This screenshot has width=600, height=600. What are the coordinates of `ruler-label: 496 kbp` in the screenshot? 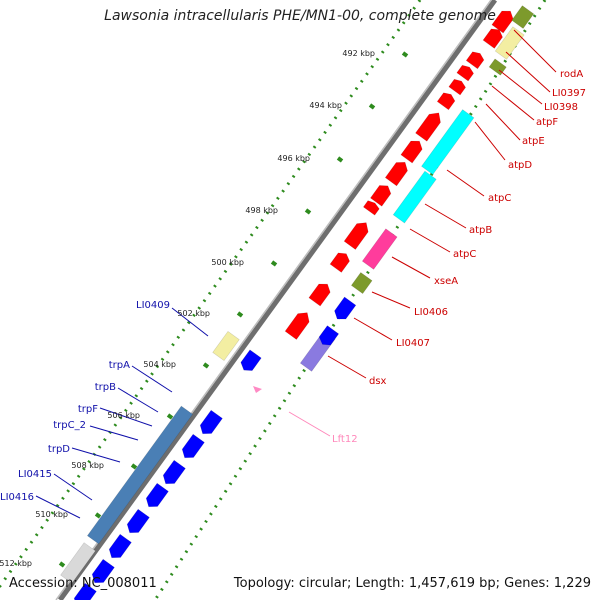 It's located at (293, 158).